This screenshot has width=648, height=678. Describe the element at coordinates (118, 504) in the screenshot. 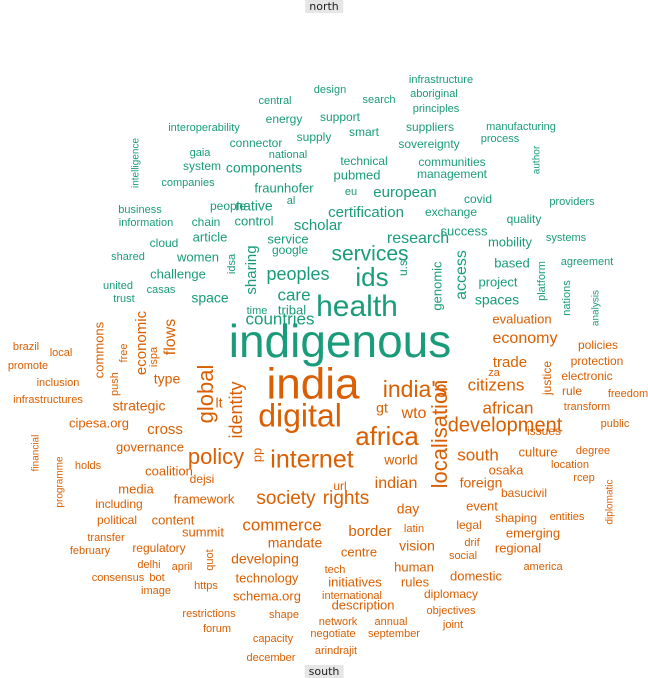

I see `word-140: including` at that location.